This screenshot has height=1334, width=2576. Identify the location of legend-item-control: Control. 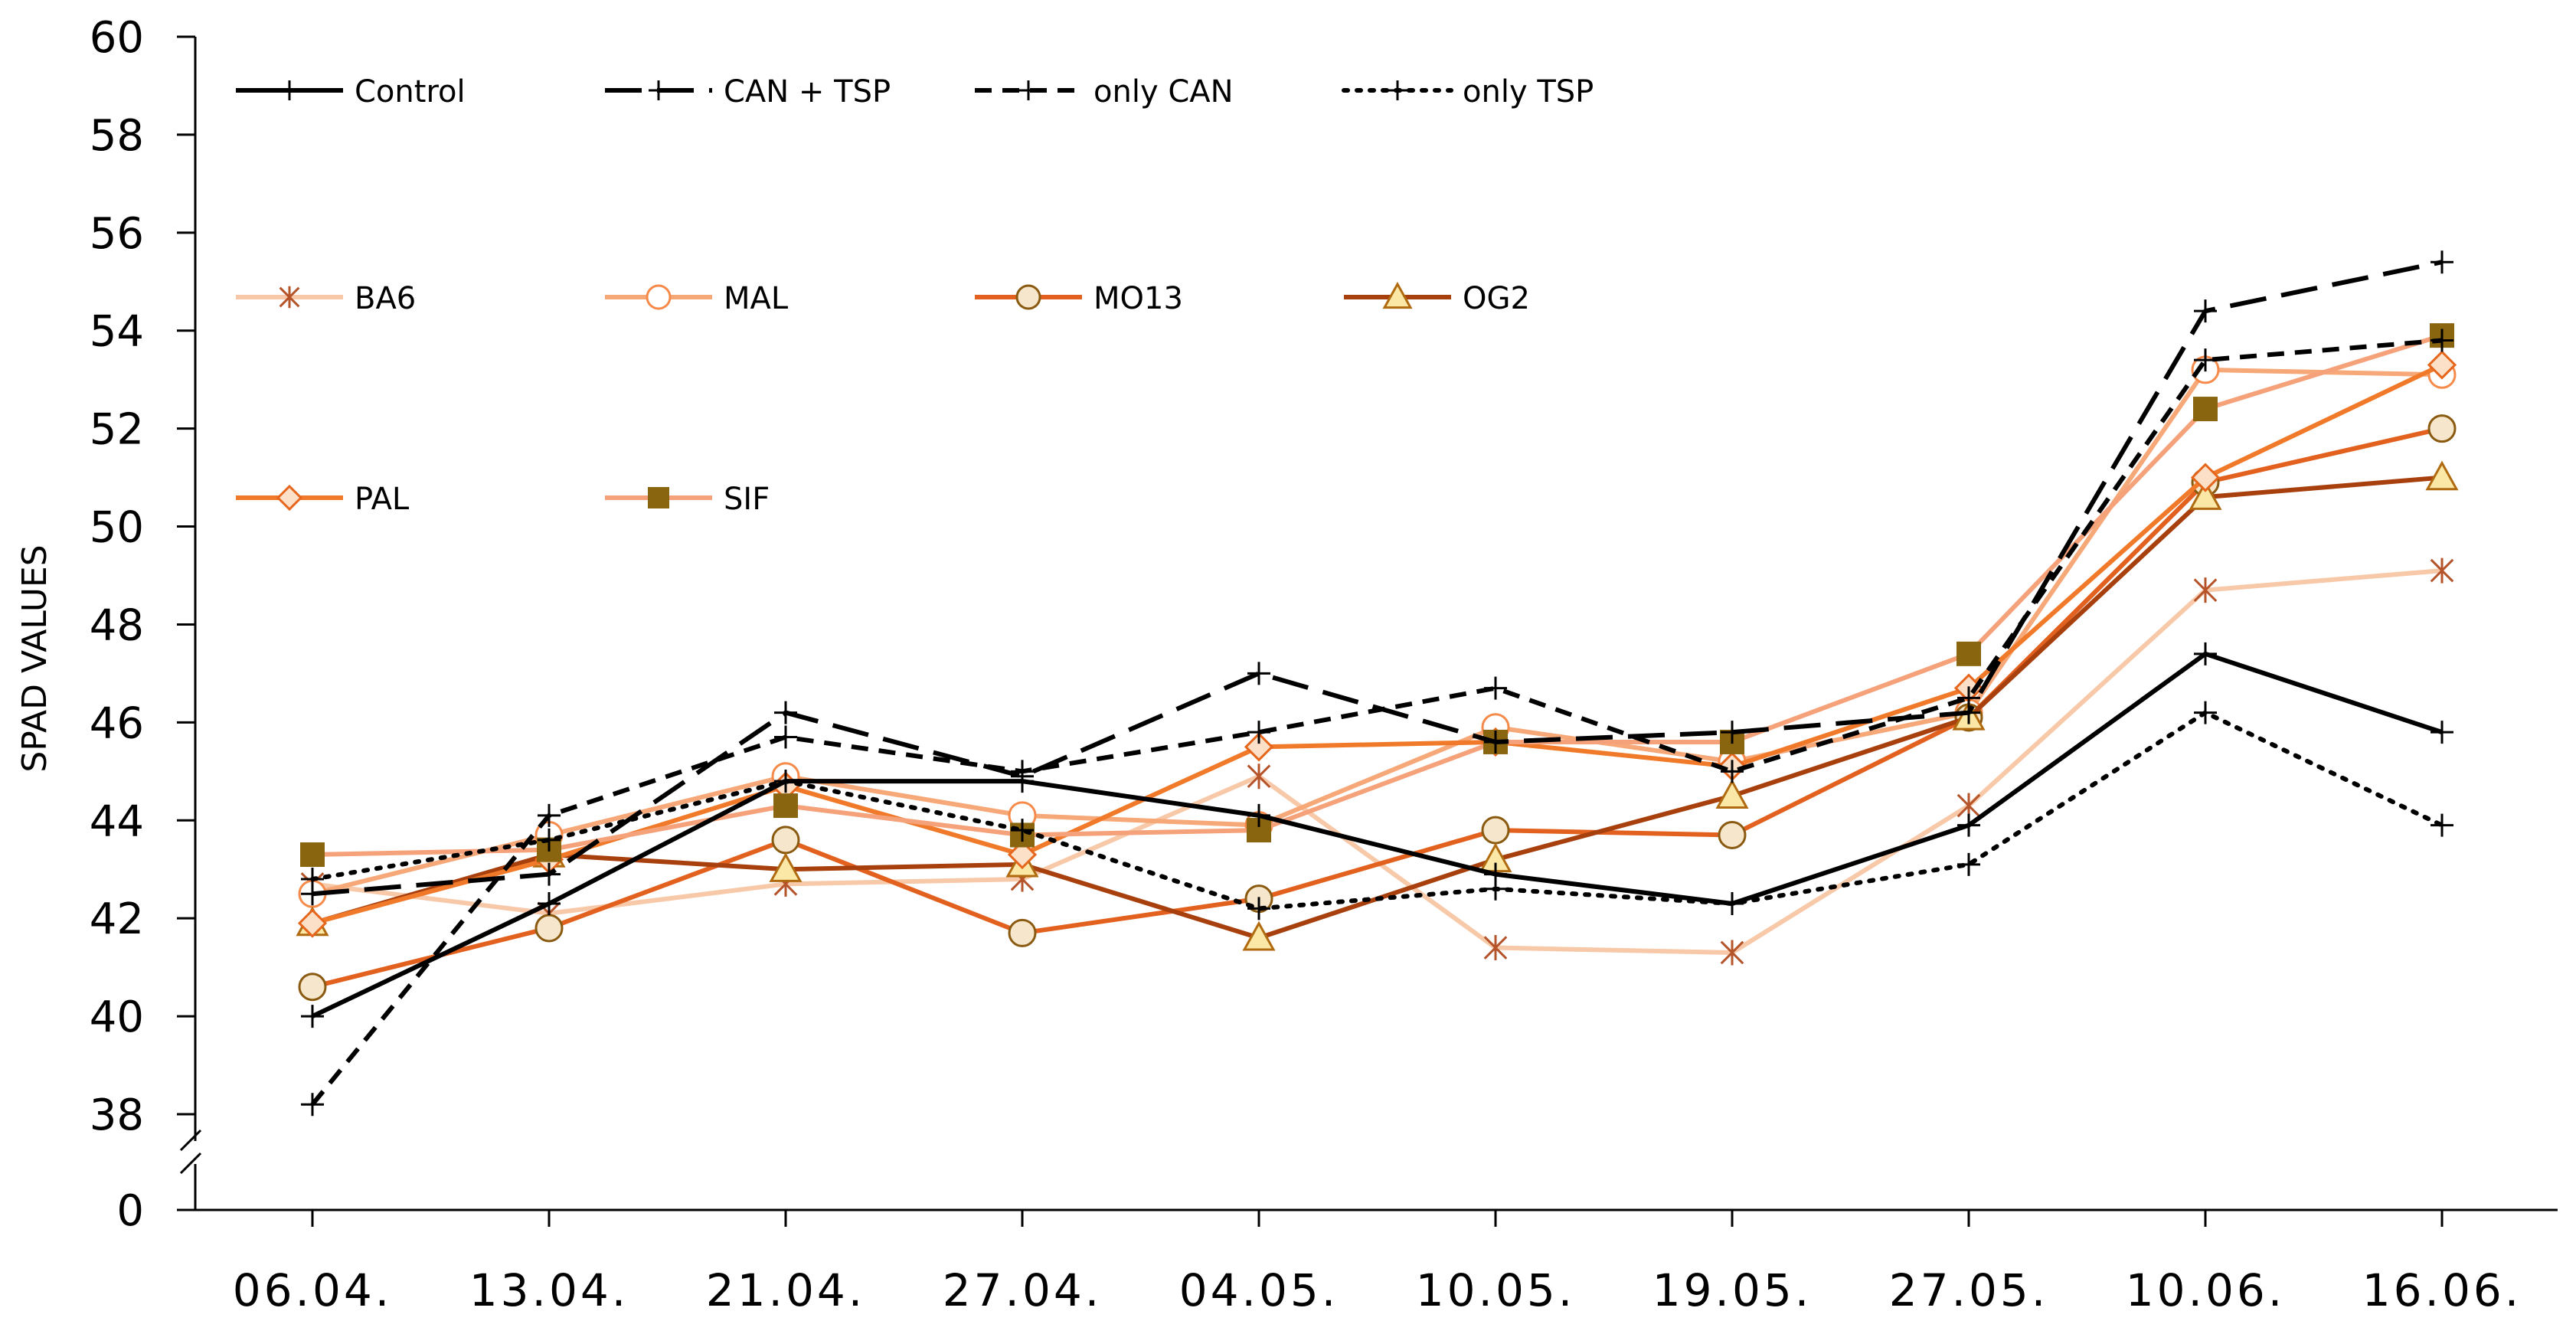
(351, 92).